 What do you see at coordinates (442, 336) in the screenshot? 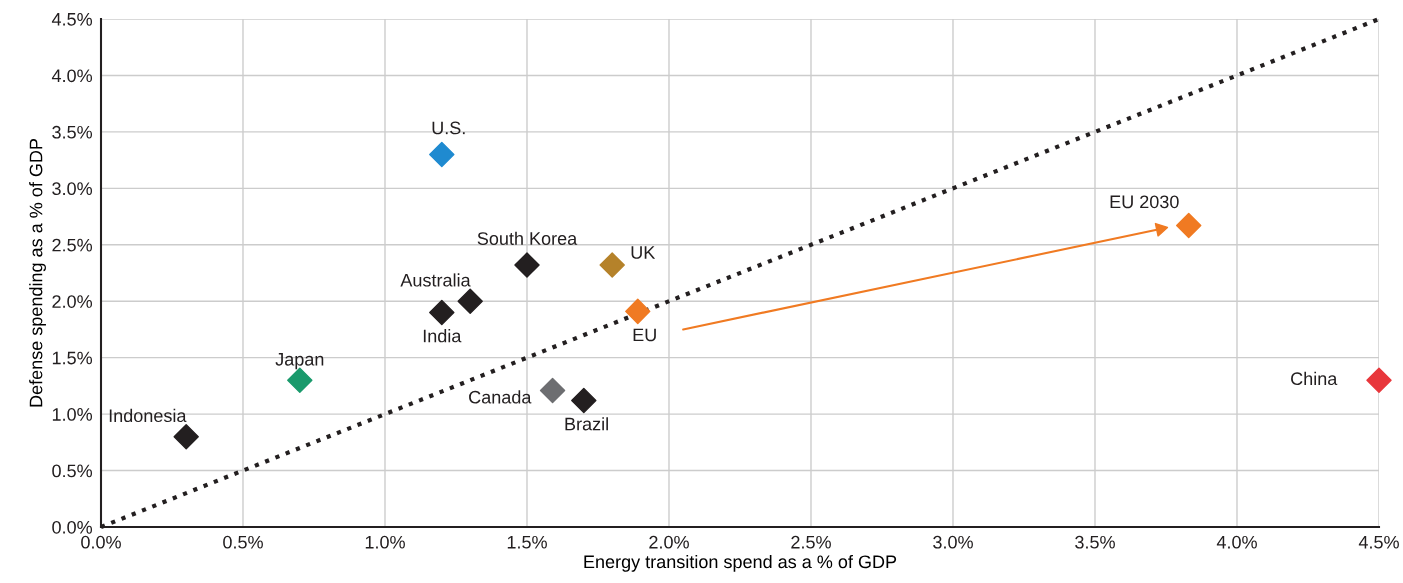
I see `series-label: India` at bounding box center [442, 336].